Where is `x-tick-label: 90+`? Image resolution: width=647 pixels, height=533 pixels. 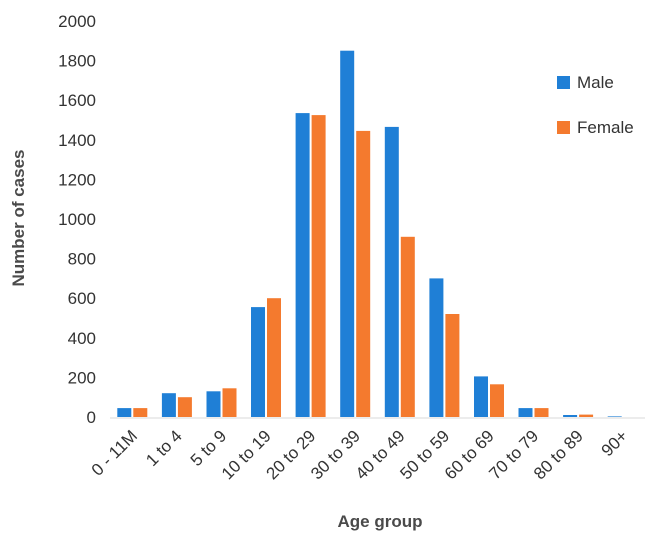
x-tick-label: 90+ is located at coordinates (615, 443).